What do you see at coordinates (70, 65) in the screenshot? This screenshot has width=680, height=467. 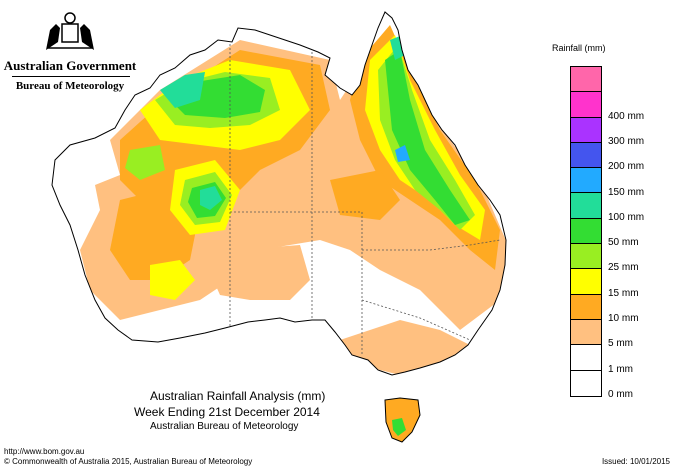 I see `government-title: Australian Government` at bounding box center [70, 65].